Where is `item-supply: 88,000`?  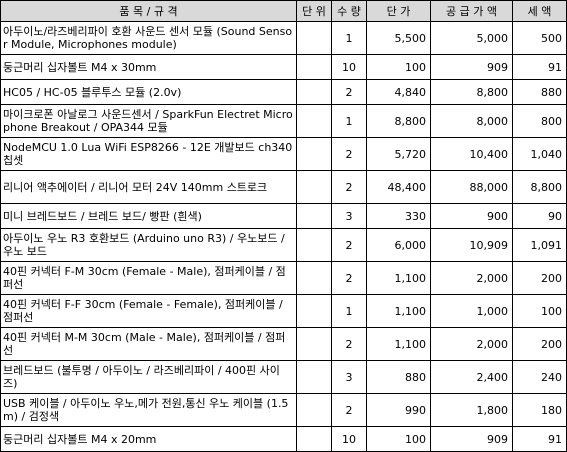
item-supply: 88,000 is located at coordinates (471, 187).